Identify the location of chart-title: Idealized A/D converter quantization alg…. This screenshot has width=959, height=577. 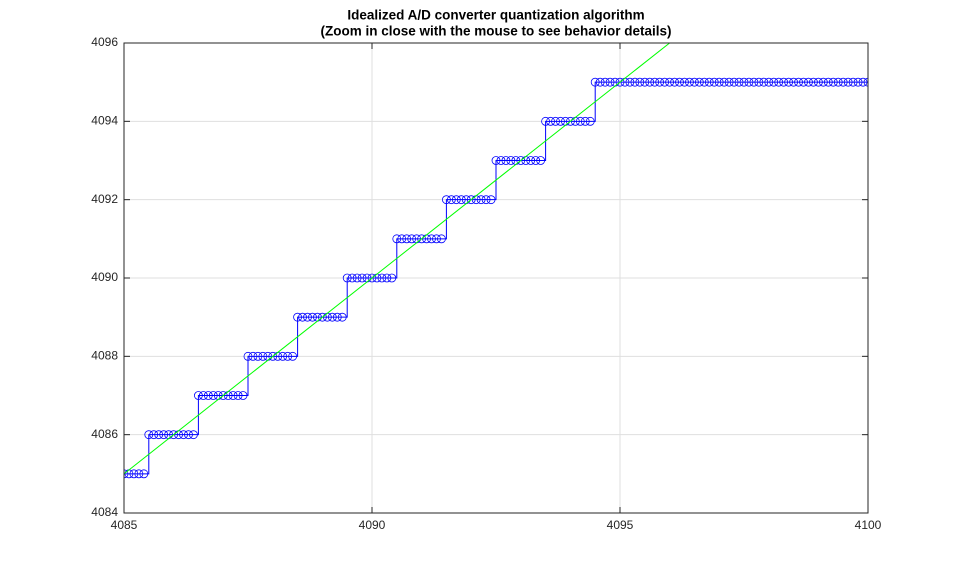
(495, 15).